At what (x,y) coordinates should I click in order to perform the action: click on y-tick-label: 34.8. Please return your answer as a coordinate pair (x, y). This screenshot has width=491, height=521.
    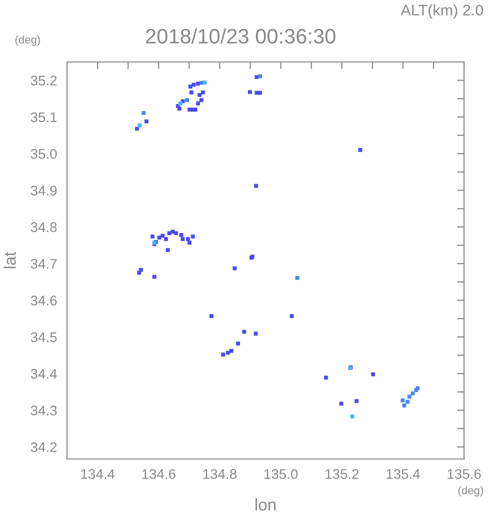
    Looking at the image, I should click on (43, 227).